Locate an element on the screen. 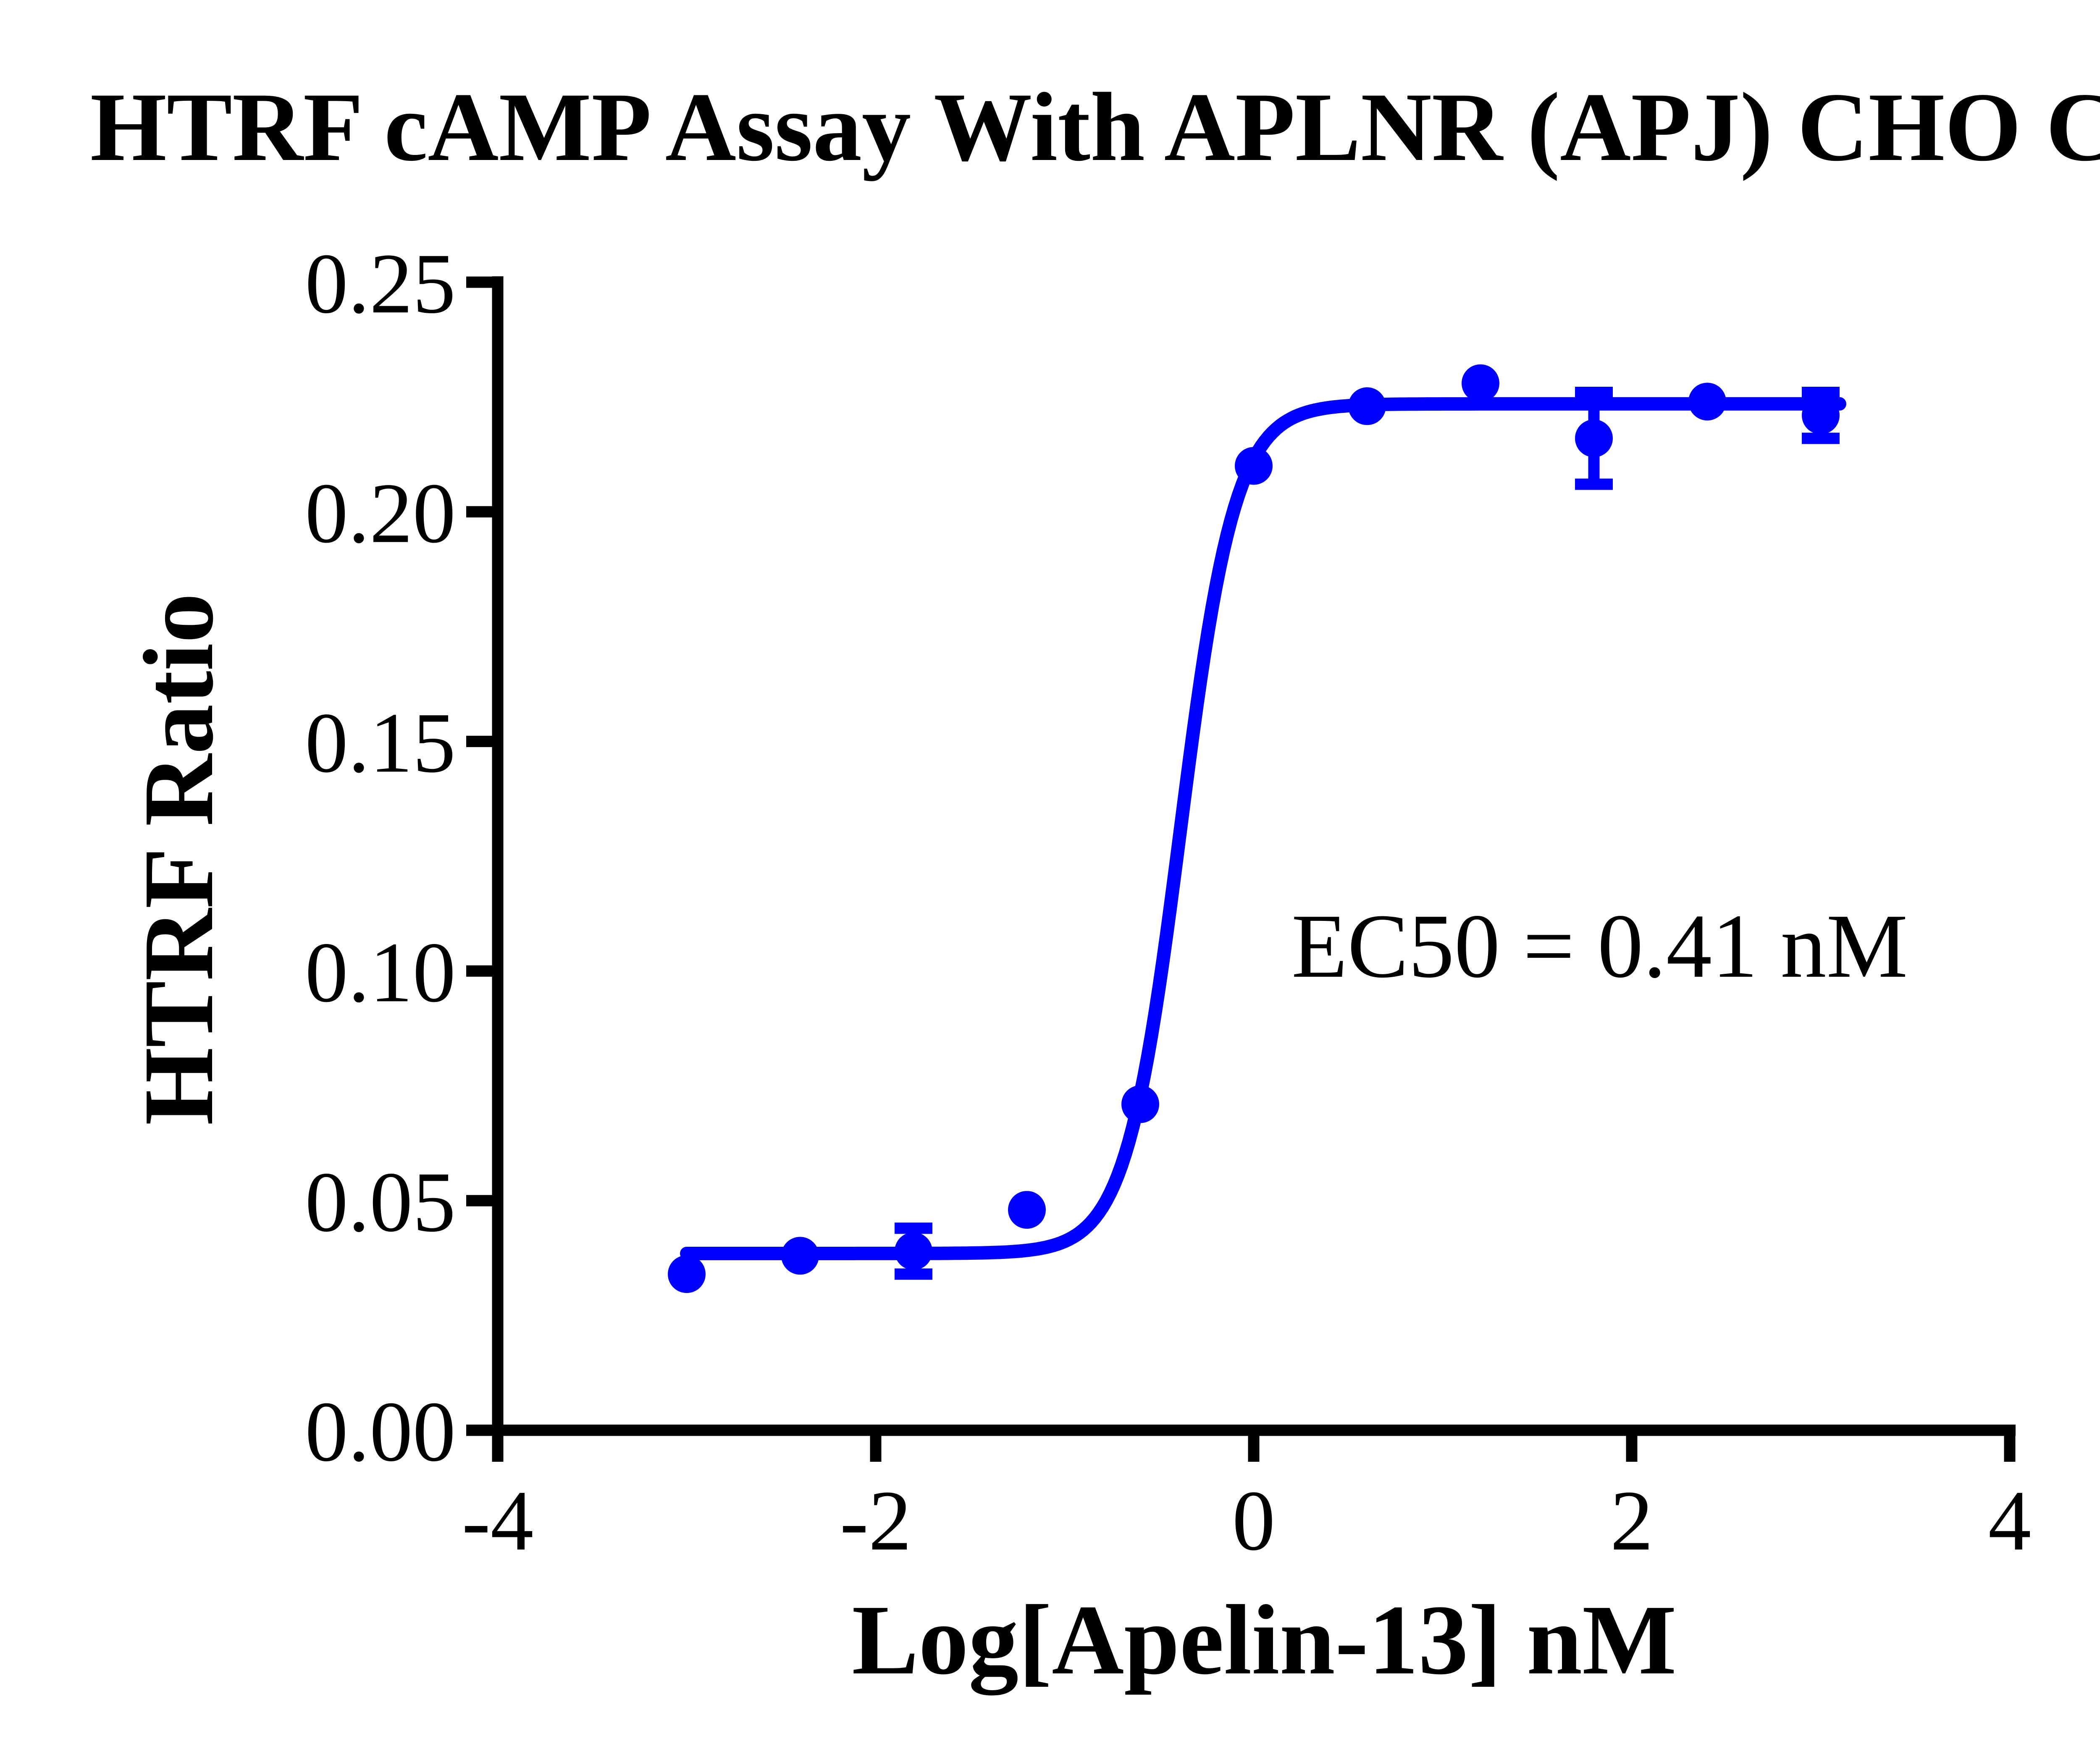 The image size is (2100, 1762). x-axis-title: Log[Apelin-13] nM is located at coordinates (1264, 1640).